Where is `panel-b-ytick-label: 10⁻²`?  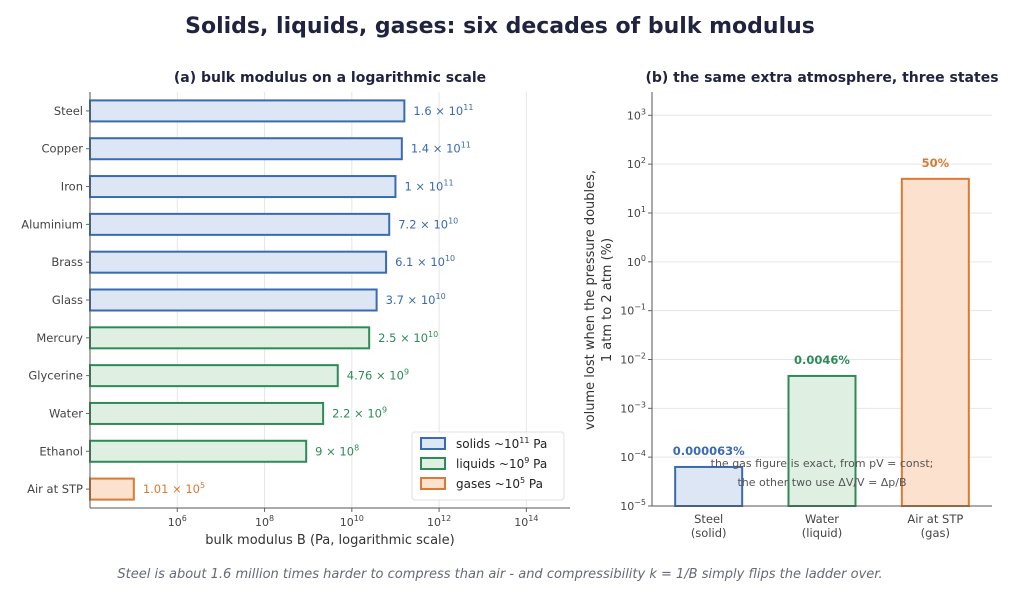 panel-b-ytick-label: 10⁻² is located at coordinates (633, 358).